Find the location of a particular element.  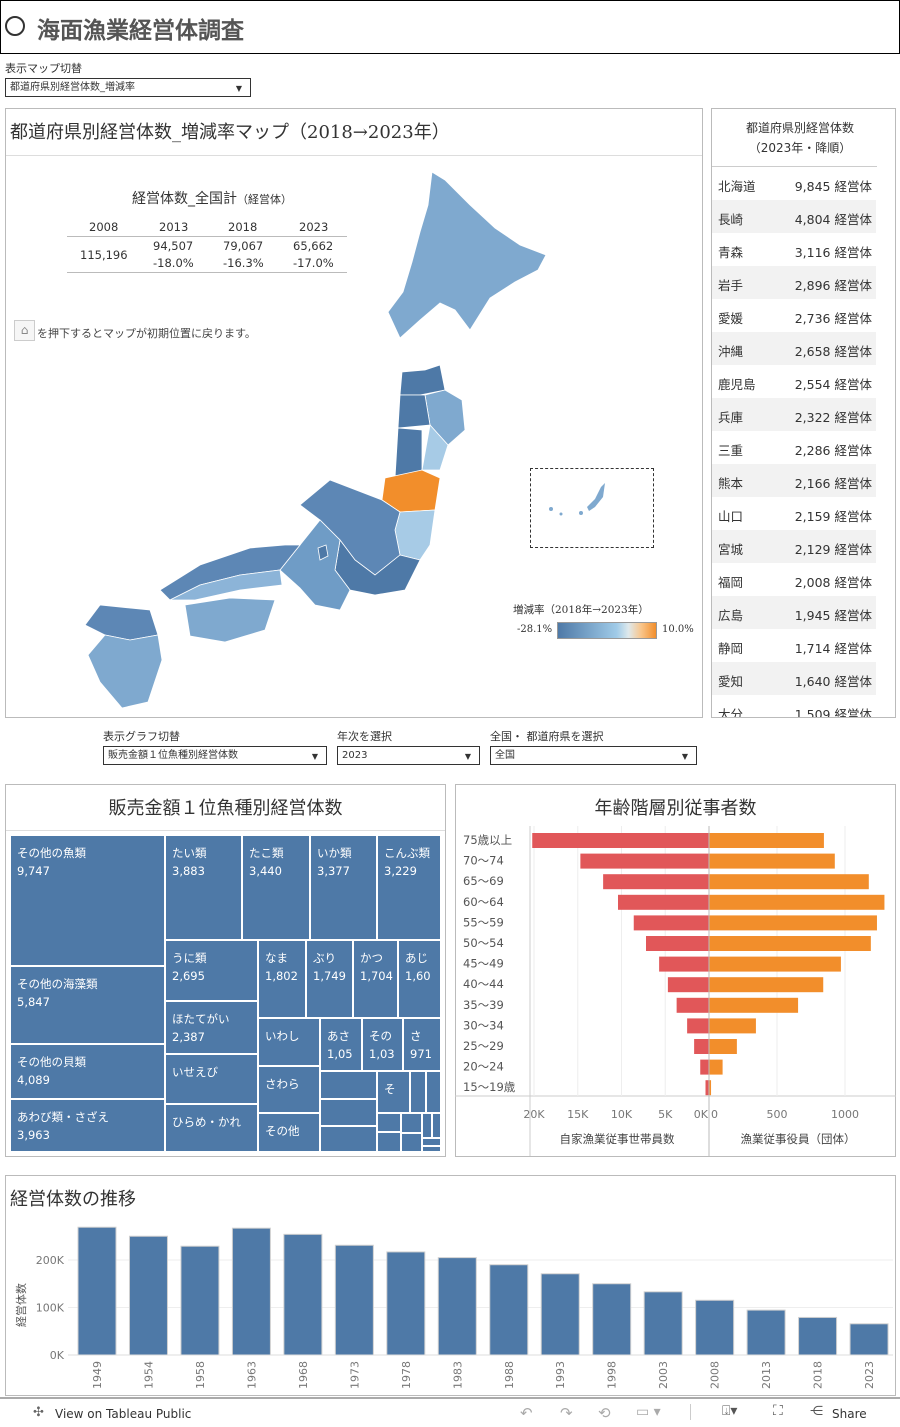

treemap-cell: なま 1,802 is located at coordinates (282, 979).